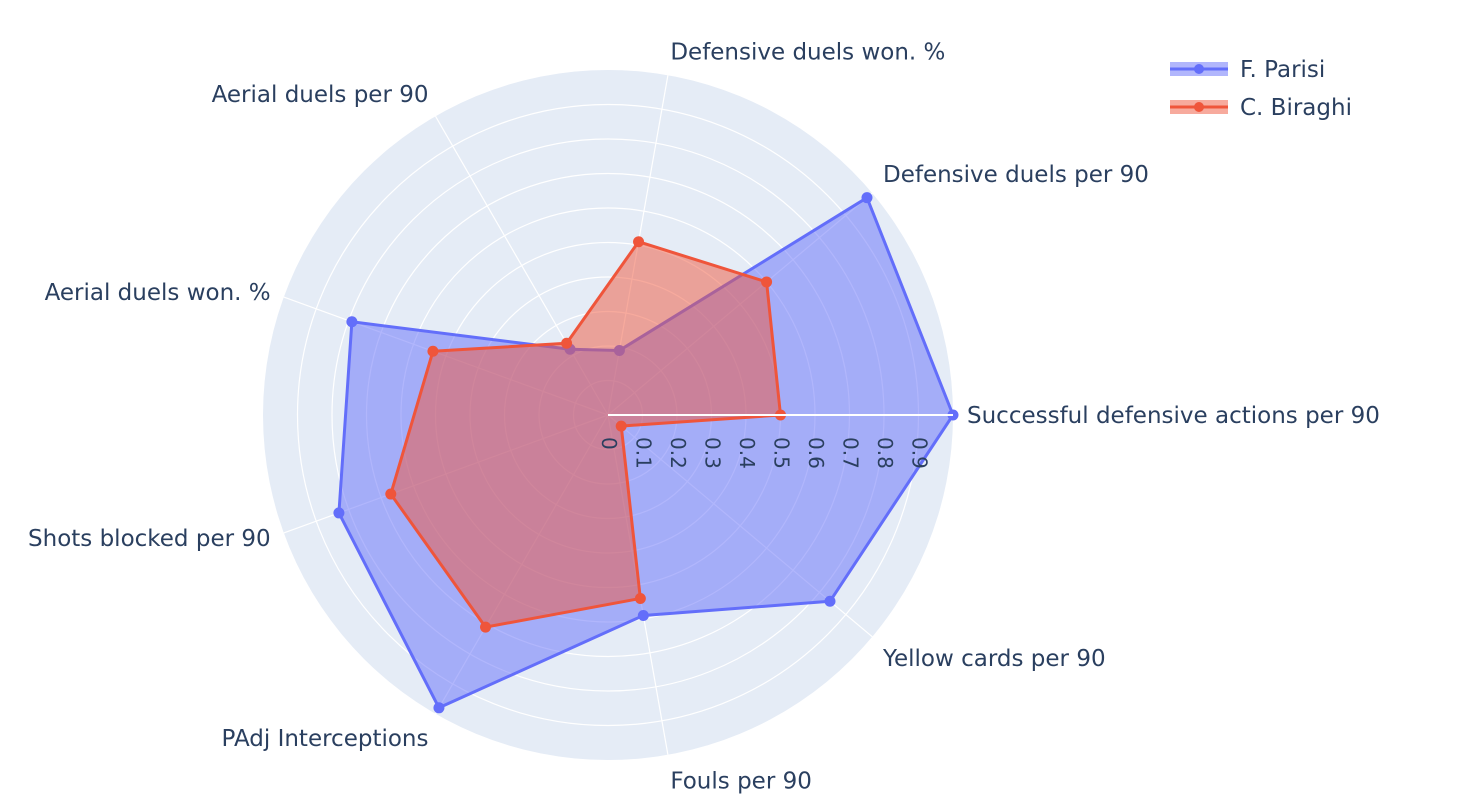  I want to click on radial-tick-label: 0.1, so click(644, 453).